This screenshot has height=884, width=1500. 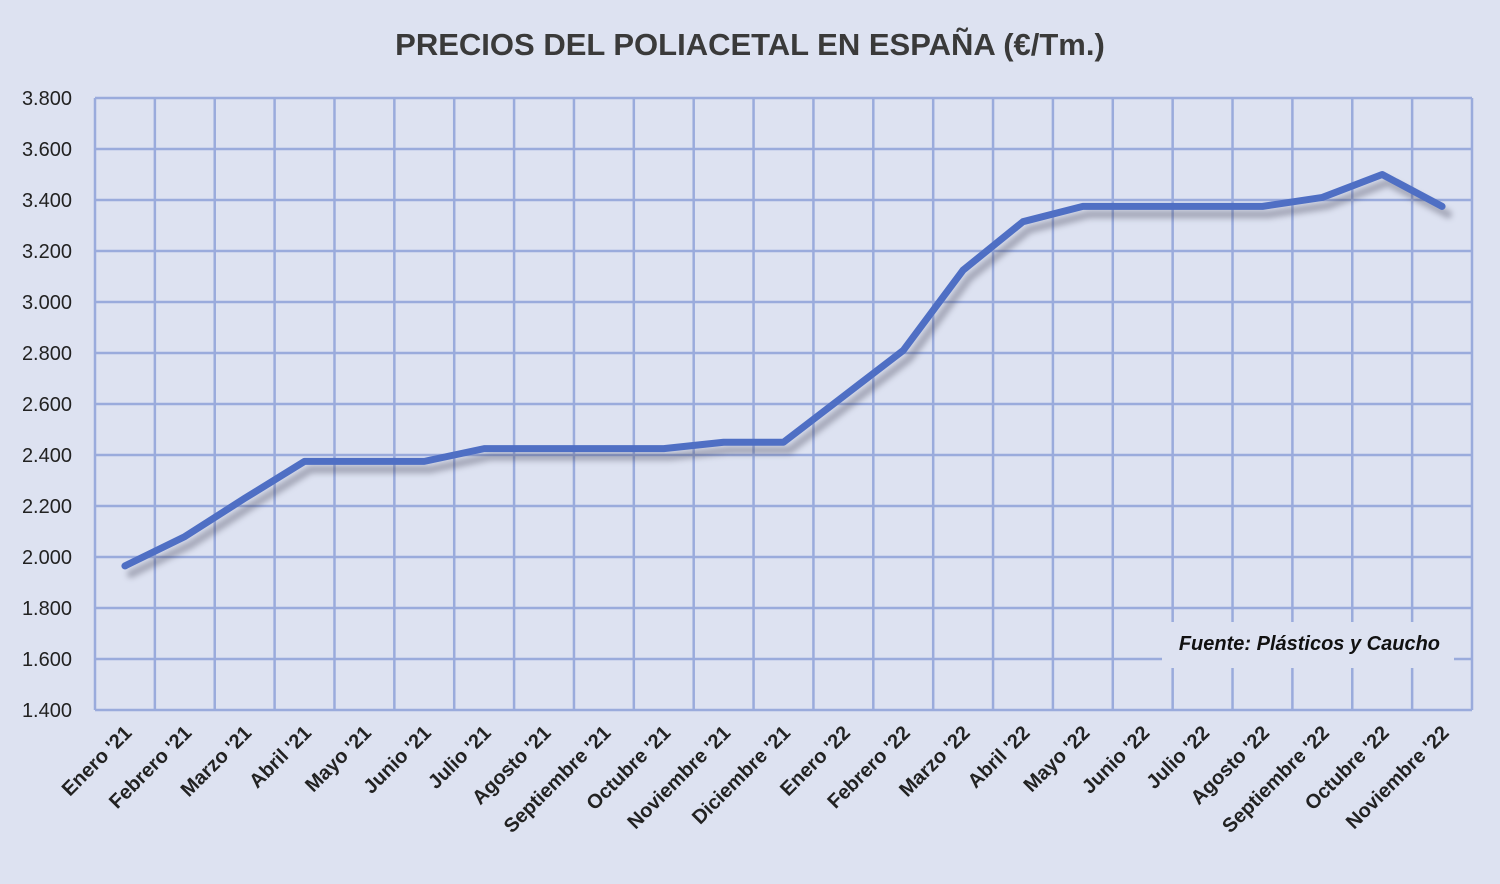 I want to click on y-tick-label: 3.800, so click(x=47, y=99).